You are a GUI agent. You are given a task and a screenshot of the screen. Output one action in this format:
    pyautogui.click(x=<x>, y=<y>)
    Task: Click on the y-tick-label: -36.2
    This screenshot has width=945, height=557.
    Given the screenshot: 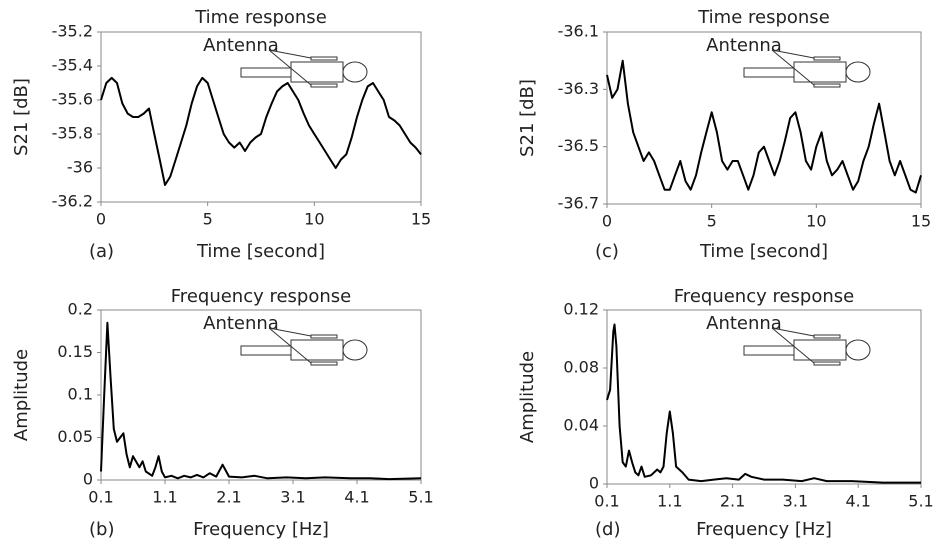 What is the action you would take?
    pyautogui.click(x=72, y=201)
    